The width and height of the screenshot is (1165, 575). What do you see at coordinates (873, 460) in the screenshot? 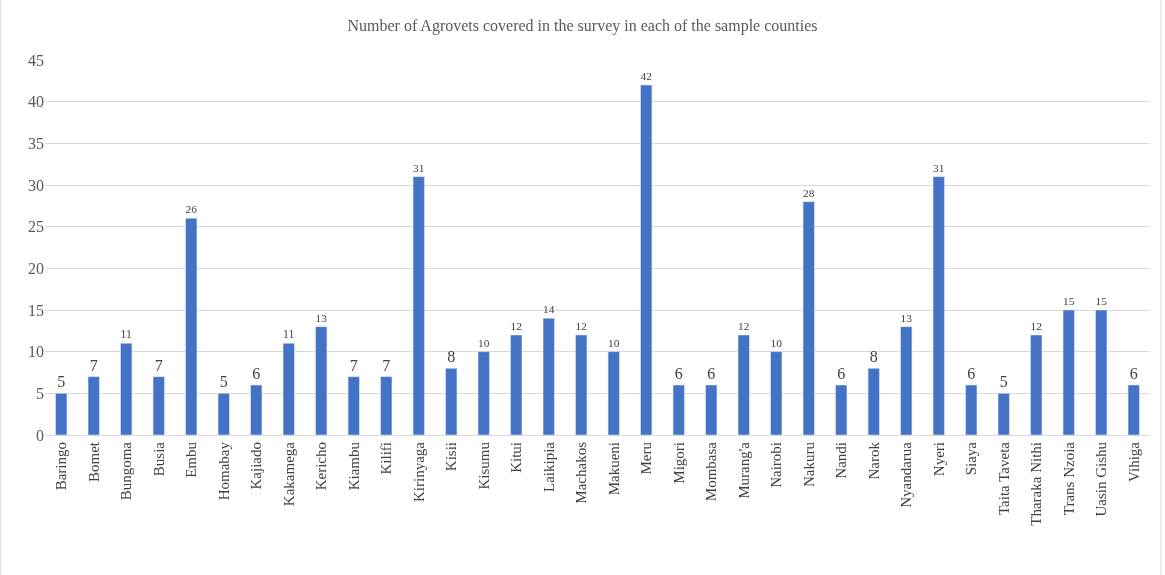
I see `x-tick-label: Narok` at bounding box center [873, 460].